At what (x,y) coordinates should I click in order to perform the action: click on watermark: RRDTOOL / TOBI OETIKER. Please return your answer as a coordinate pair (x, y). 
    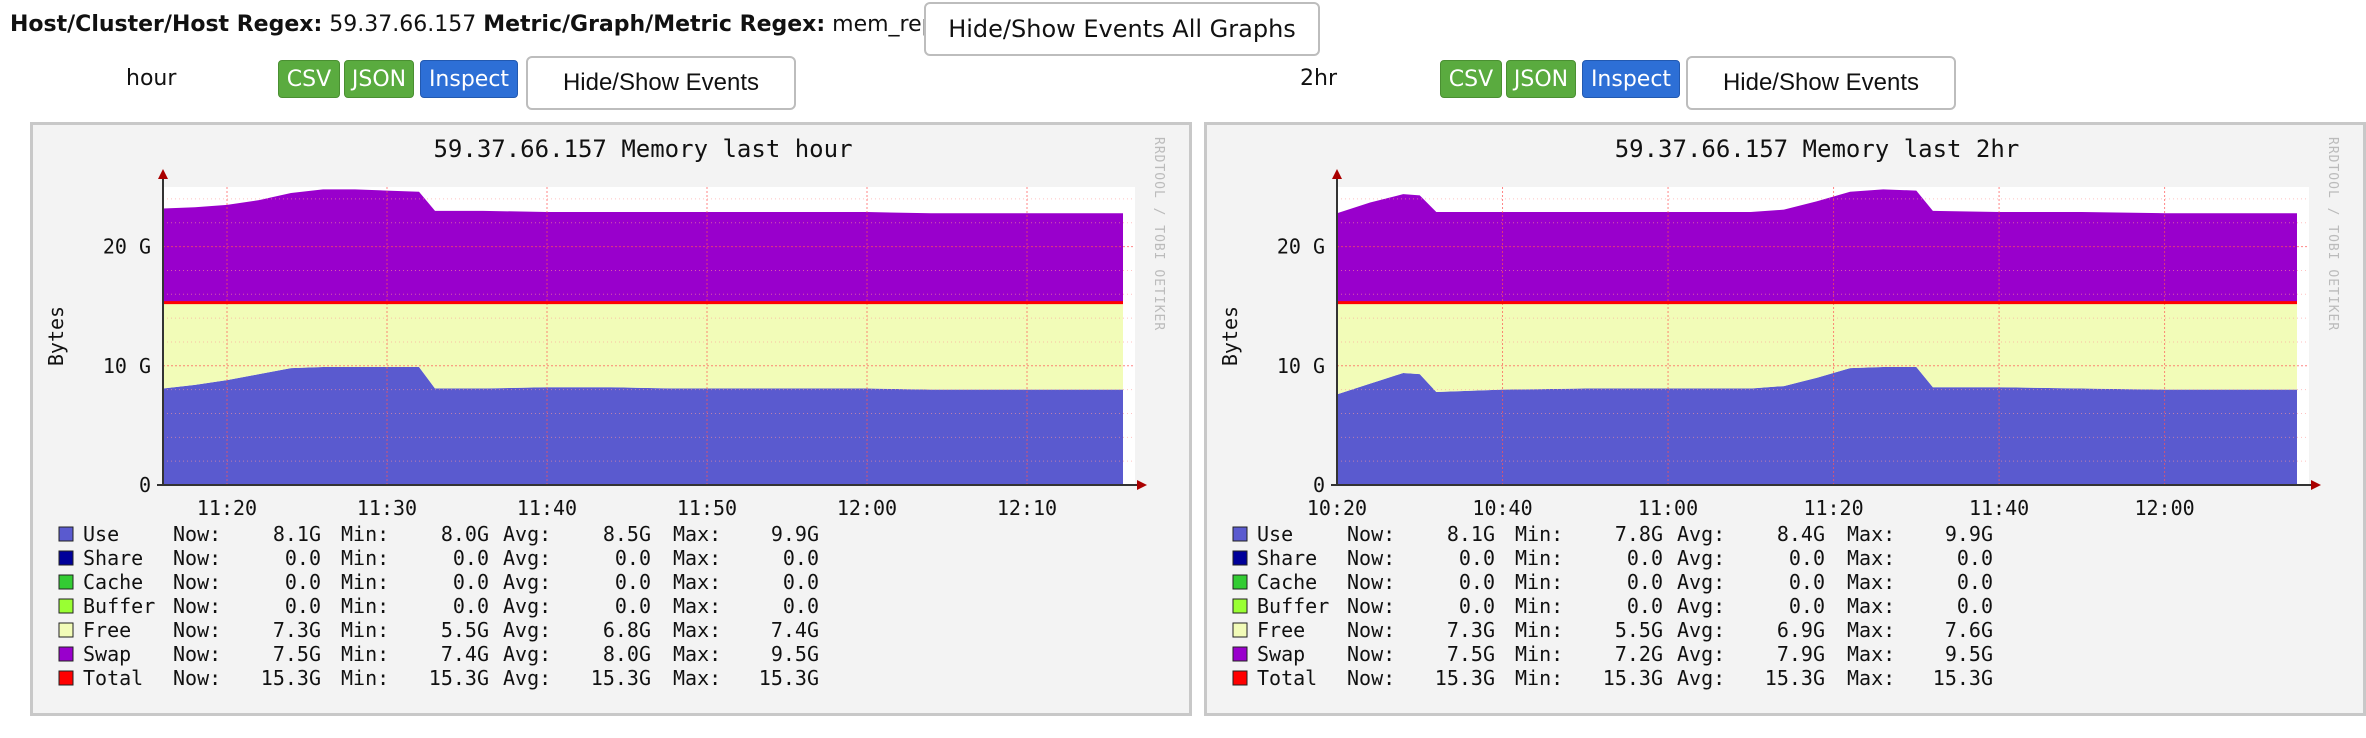
    Looking at the image, I should click on (1158, 234).